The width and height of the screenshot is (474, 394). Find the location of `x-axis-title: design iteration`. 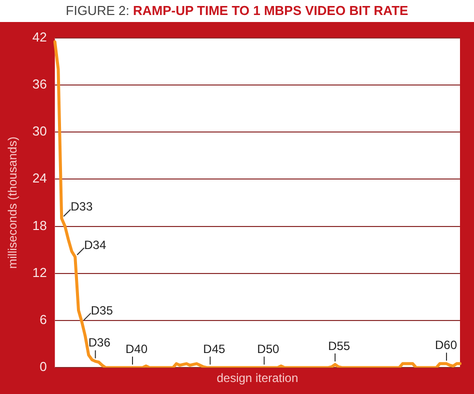

x-axis-title: design iteration is located at coordinates (257, 378).